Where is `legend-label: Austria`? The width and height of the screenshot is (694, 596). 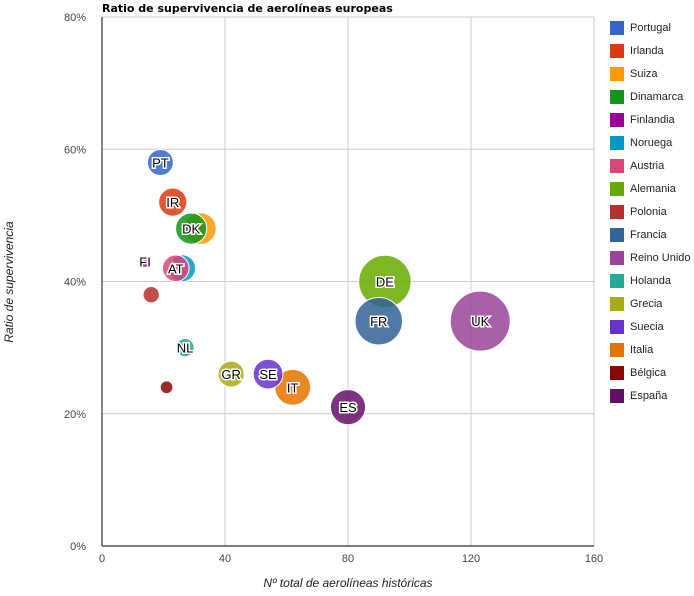 legend-label: Austria is located at coordinates (647, 165).